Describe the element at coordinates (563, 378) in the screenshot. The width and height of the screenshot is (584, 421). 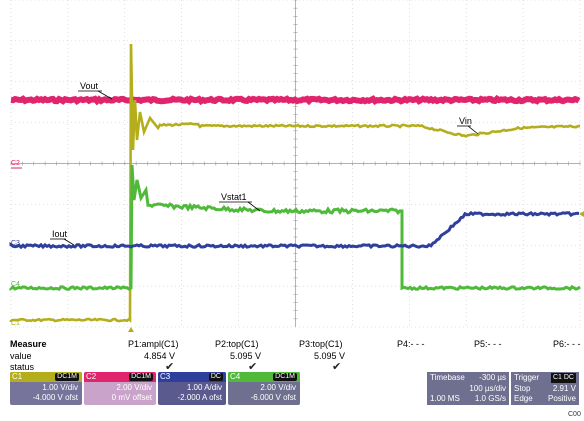
I see `trigger-source-badge: C1 DC` at that location.